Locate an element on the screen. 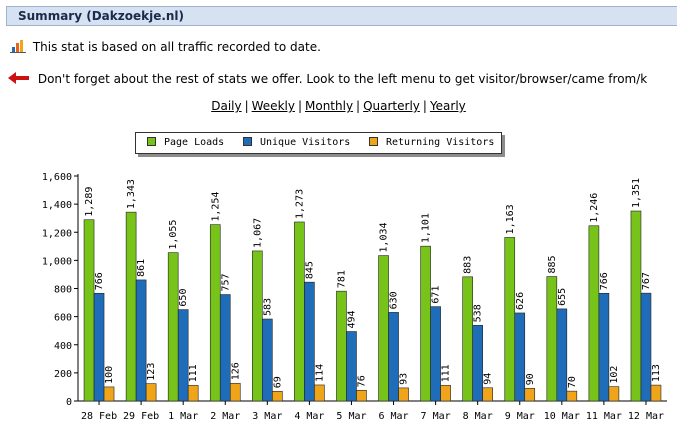 The image size is (677, 427). data-label-returning-visitors: 69 is located at coordinates (277, 382).